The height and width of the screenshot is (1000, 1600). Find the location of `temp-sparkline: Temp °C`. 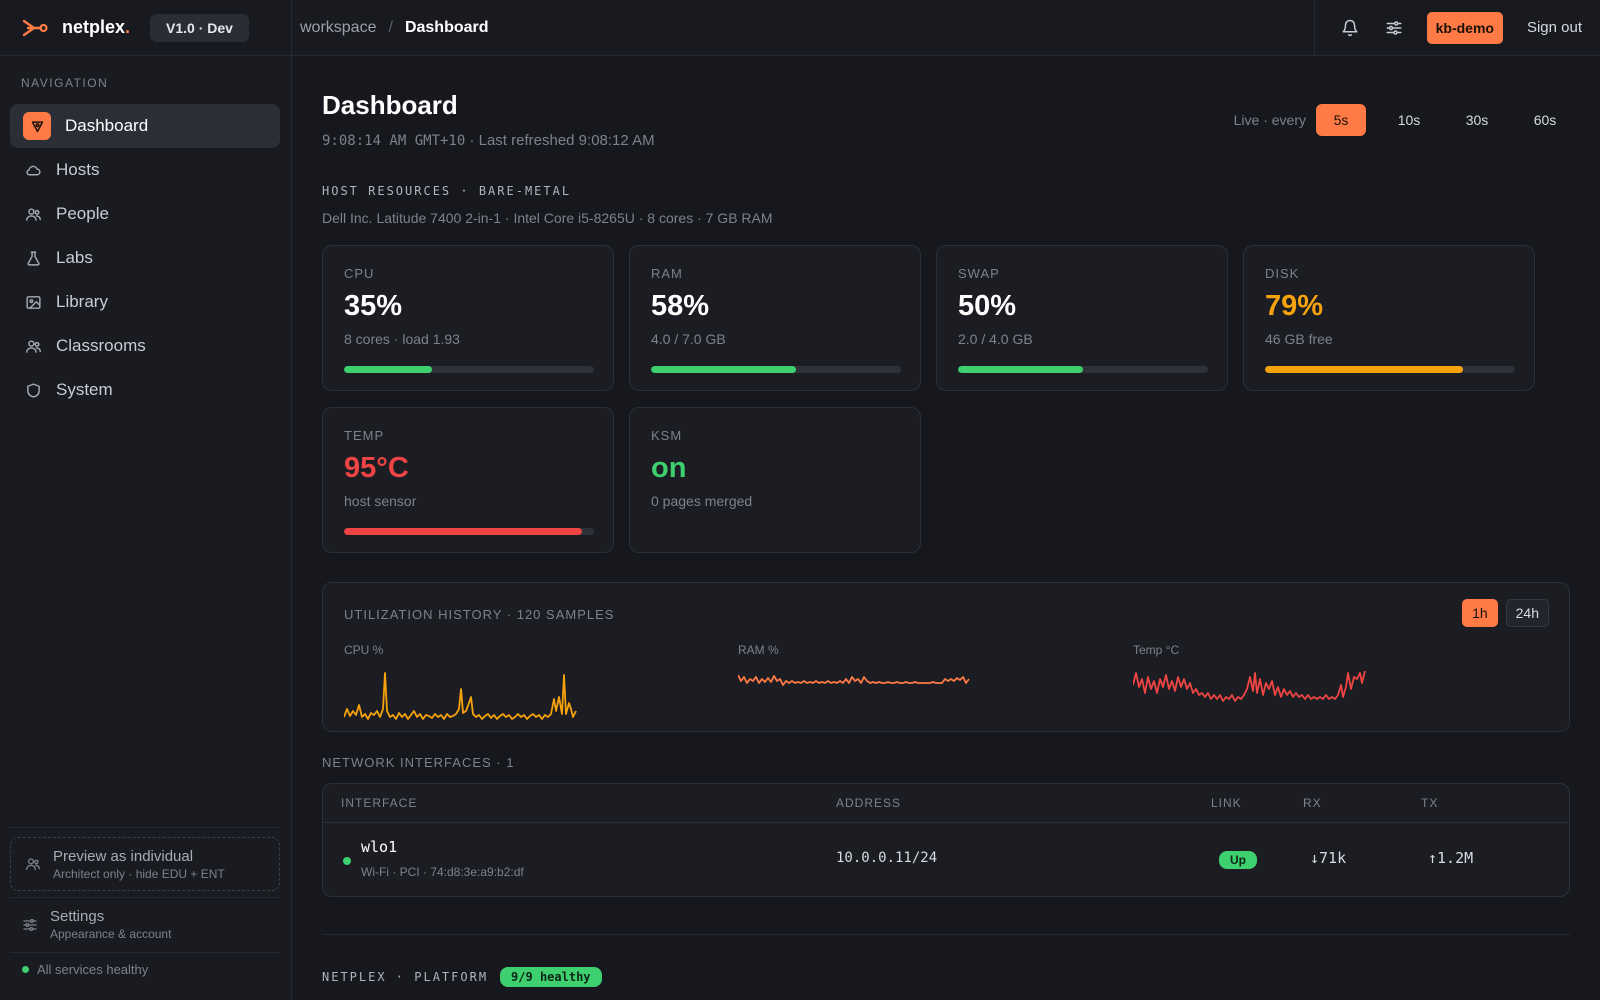

temp-sparkline: Temp °C is located at coordinates (1253, 683).